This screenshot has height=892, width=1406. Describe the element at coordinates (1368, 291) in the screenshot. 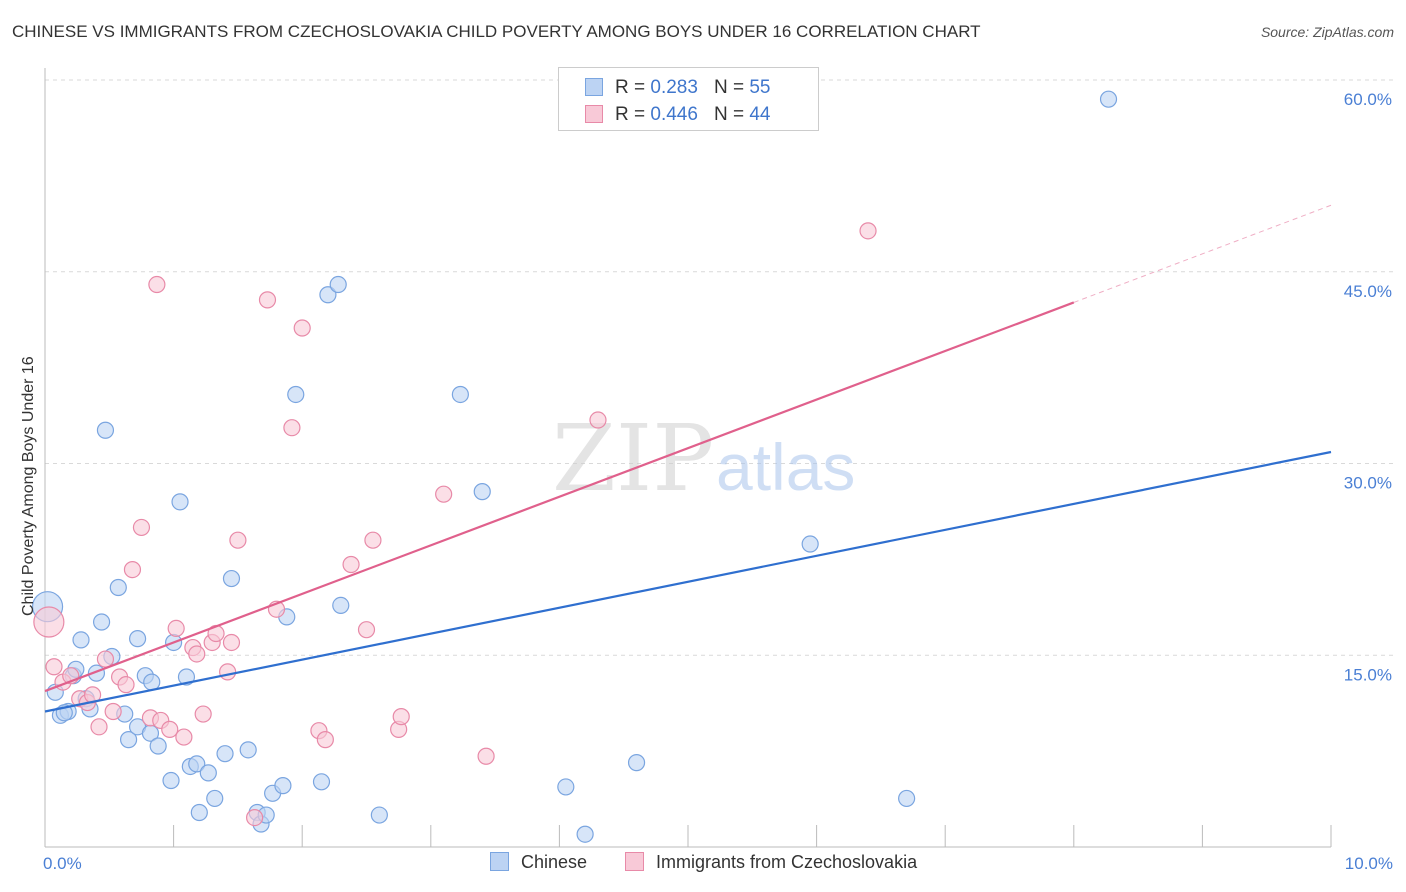

I see `y-tick-label: 45.0%` at that location.